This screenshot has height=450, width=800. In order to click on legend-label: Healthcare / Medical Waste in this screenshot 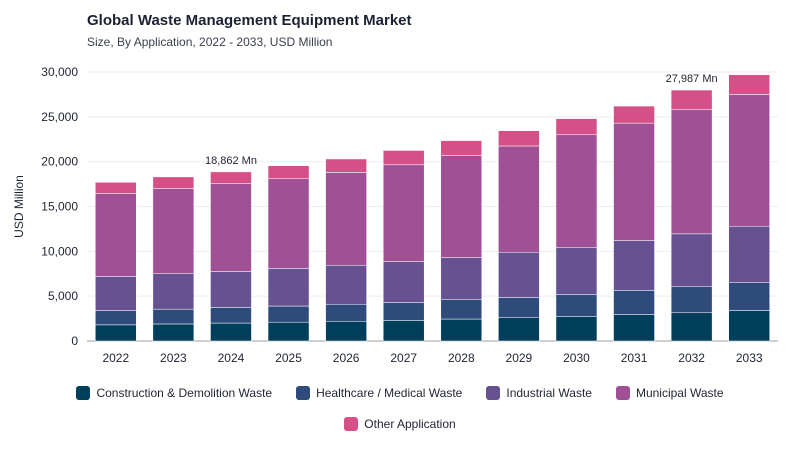, I will do `click(389, 393)`.